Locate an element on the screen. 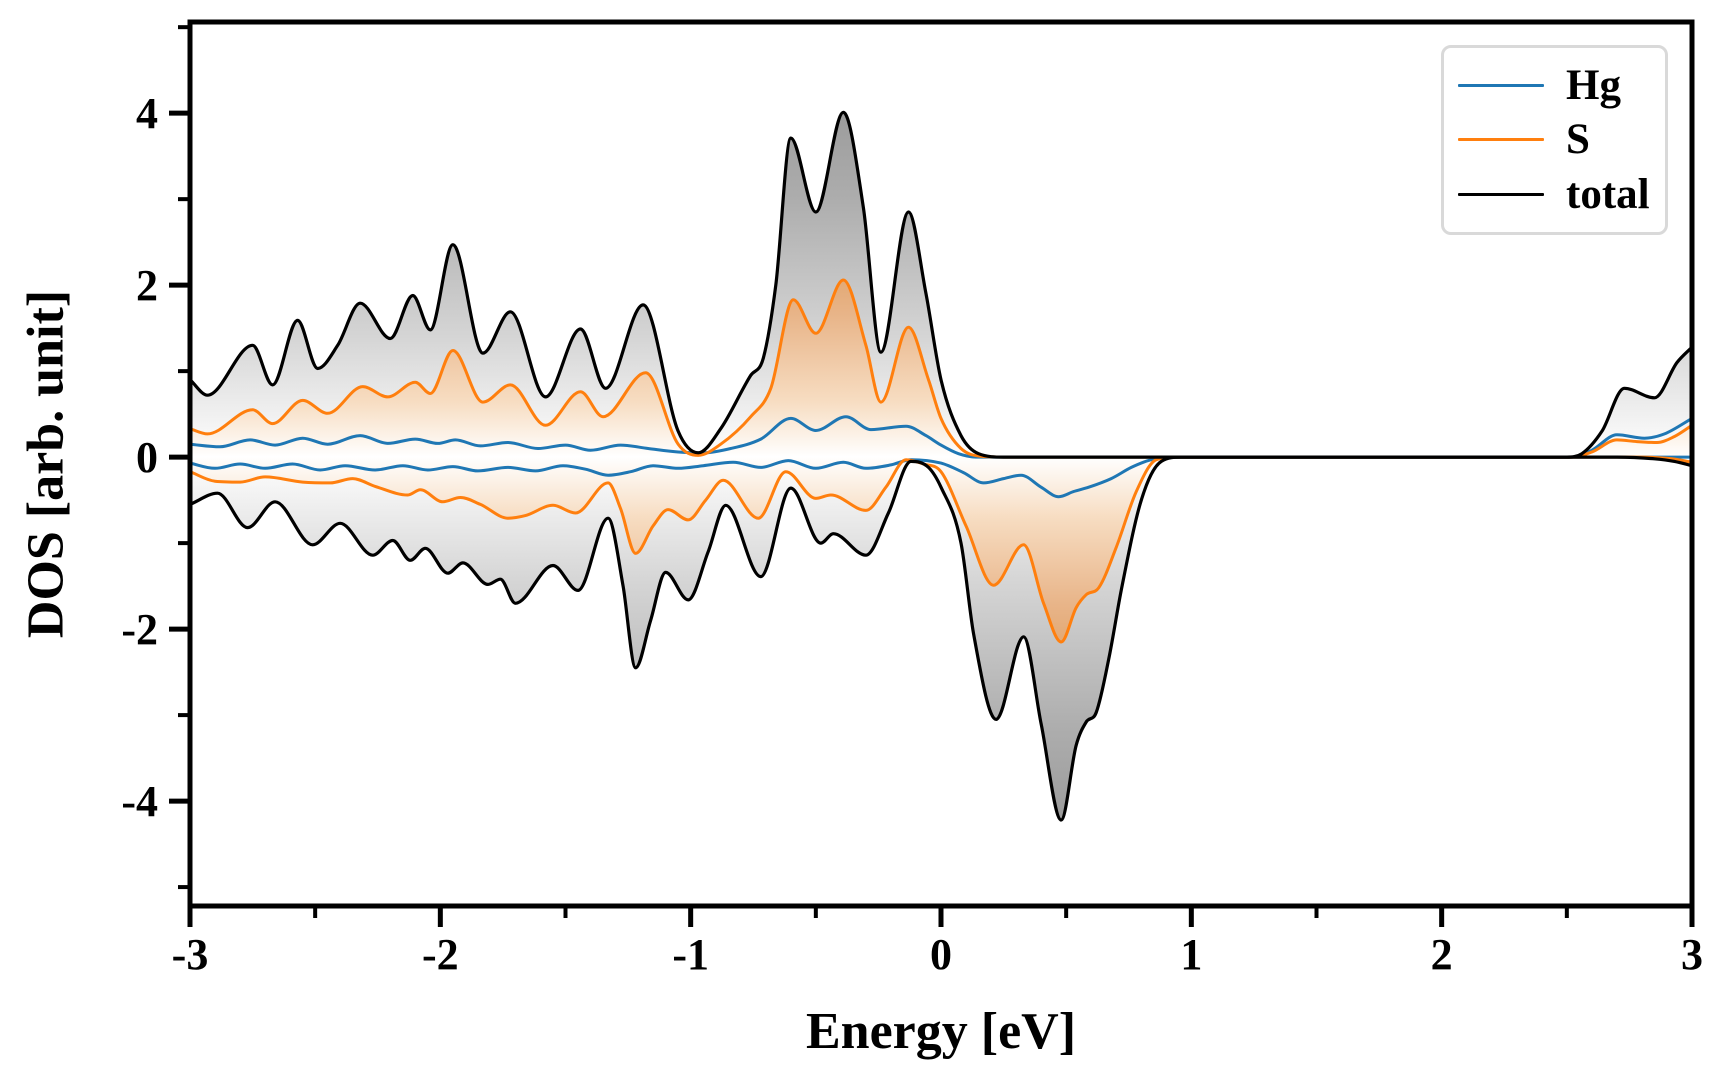  legend-item-hg: Hg is located at coordinates (1554, 85).